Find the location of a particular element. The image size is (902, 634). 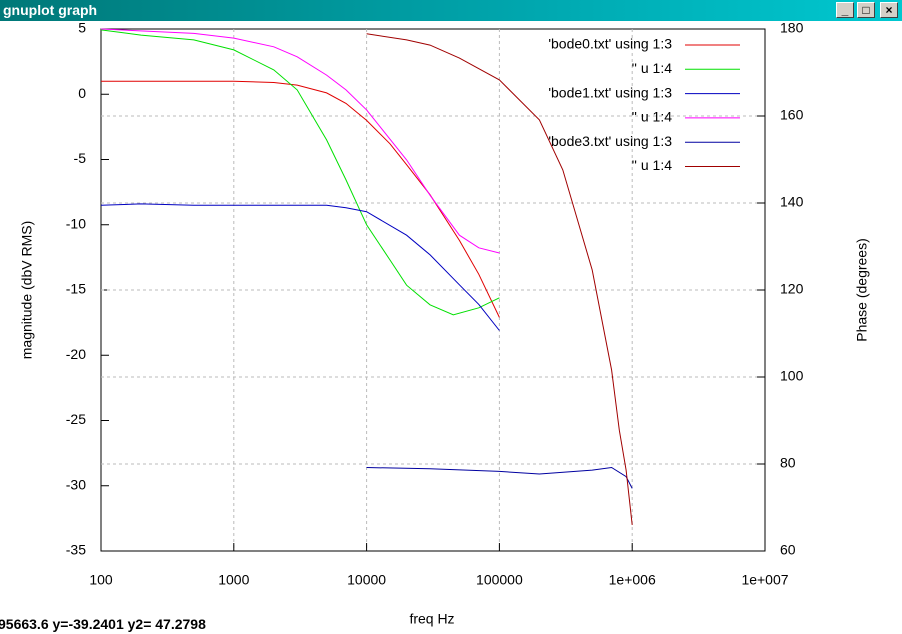

y-tick-label: -15 is located at coordinates (76, 289).